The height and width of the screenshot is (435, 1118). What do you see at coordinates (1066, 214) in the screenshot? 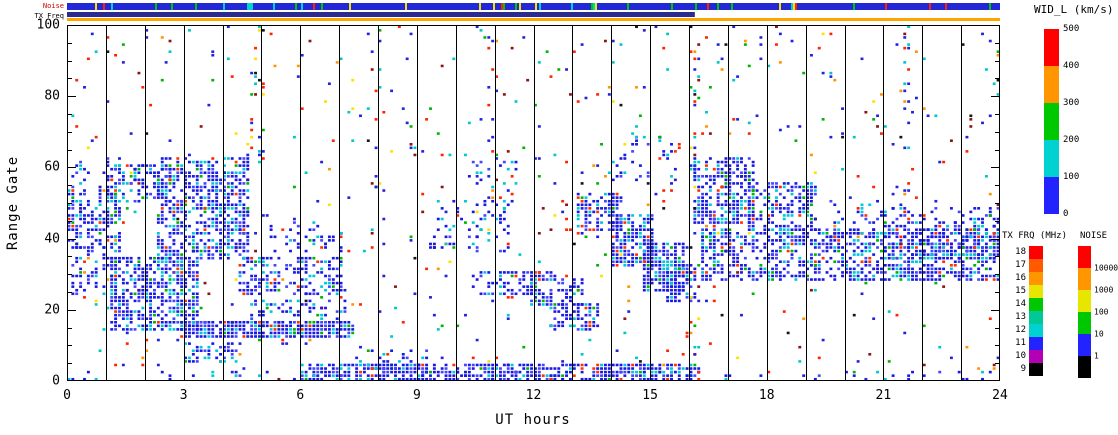
I see `wid-tick-label: 0` at bounding box center [1066, 214].